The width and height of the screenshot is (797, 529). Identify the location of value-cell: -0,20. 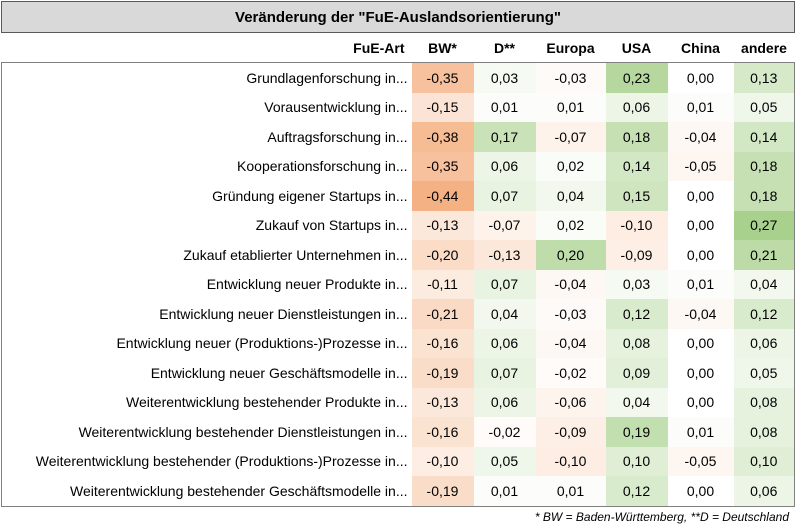
(442, 255).